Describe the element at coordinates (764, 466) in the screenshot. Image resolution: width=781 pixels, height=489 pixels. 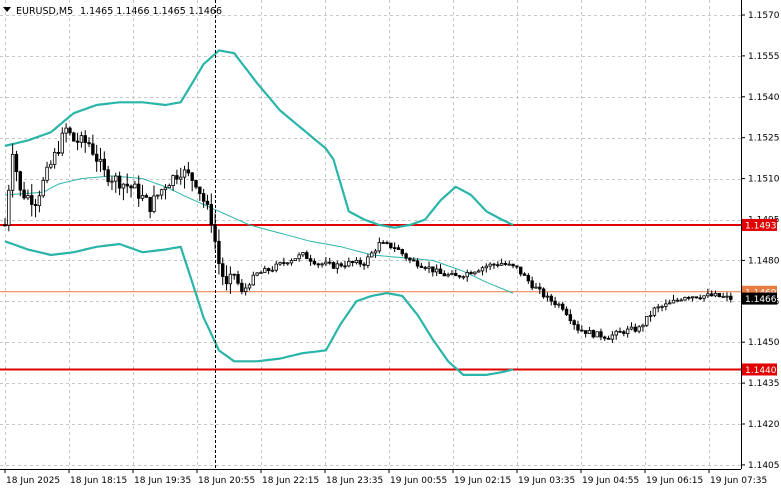
I see `y-tick-label: 1.1405` at that location.